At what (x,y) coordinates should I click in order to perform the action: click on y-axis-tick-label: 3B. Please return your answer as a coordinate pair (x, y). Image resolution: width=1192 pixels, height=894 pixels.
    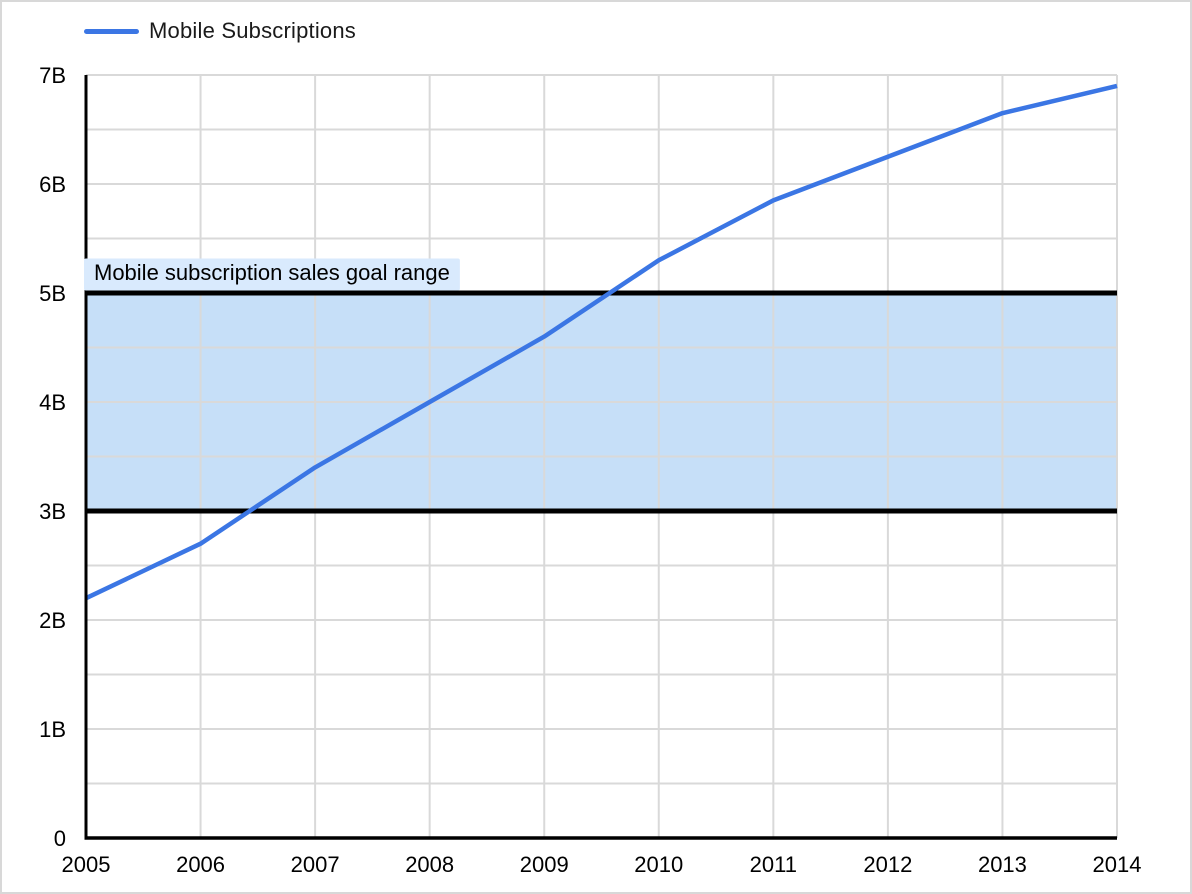
    Looking at the image, I should click on (52, 511).